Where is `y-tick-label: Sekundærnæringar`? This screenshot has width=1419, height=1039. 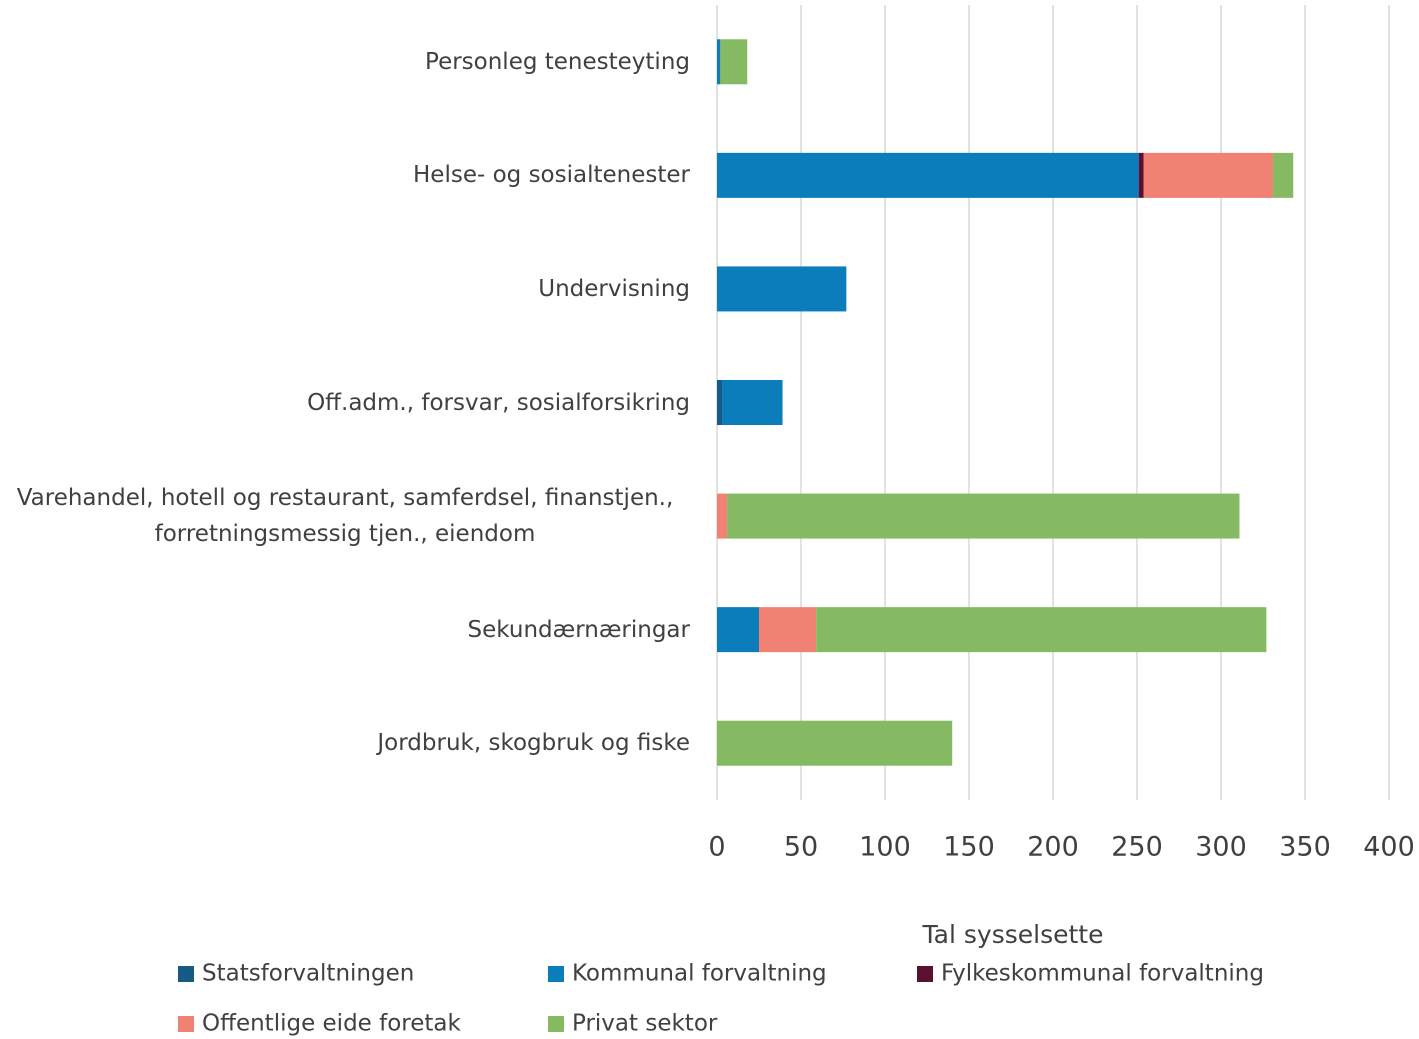
y-tick-label: Sekundærnæringar is located at coordinates (579, 629).